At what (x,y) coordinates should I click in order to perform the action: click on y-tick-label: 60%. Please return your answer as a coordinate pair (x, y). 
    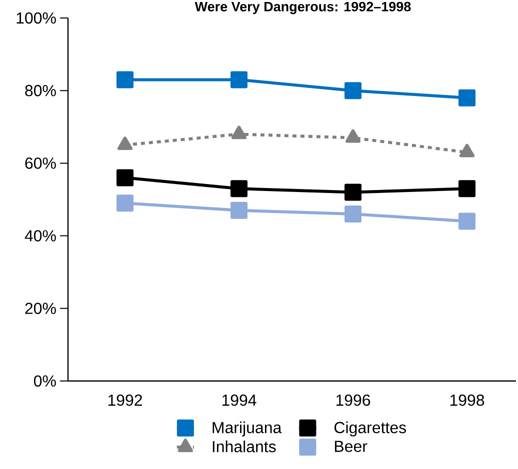
    Looking at the image, I should click on (40, 163).